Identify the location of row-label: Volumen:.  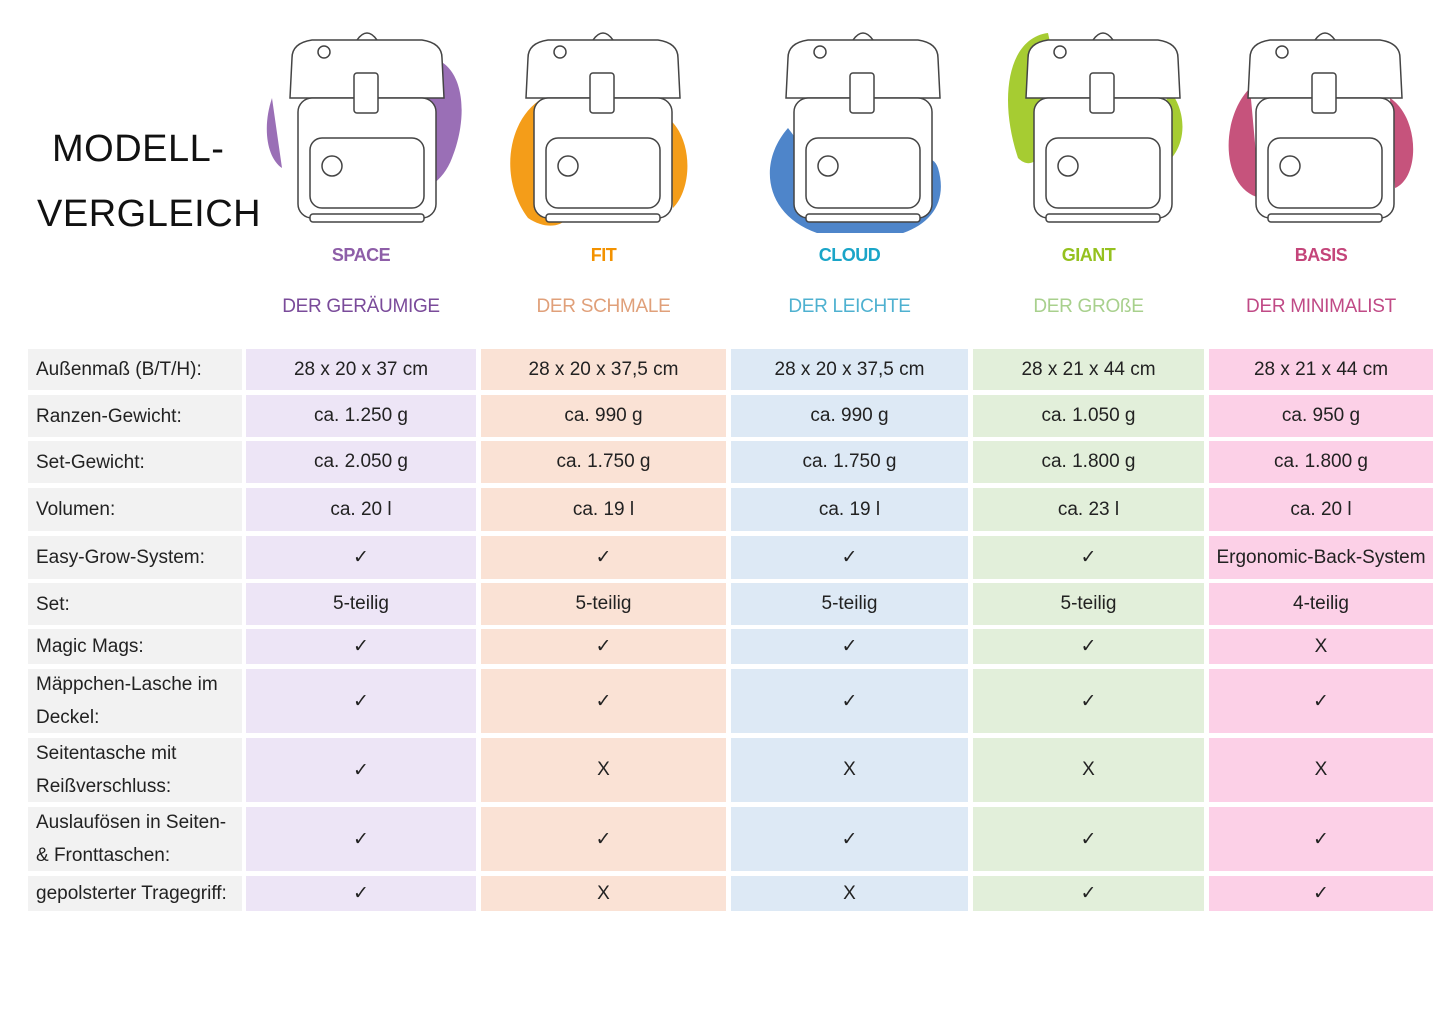
(135, 509).